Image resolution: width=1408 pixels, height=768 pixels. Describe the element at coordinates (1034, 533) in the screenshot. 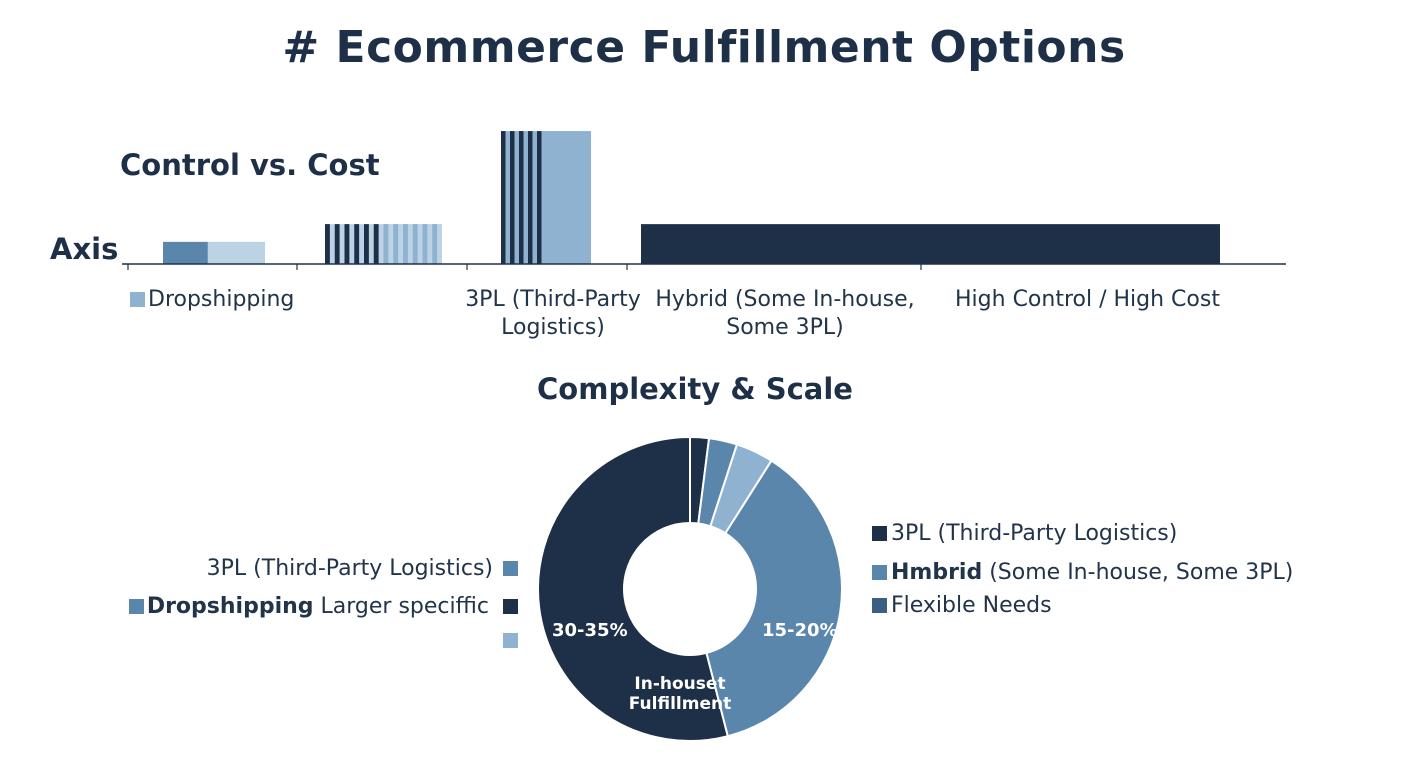

I see `legend-right-text-3pl: 3PL (Third-Party Logistics)` at that location.